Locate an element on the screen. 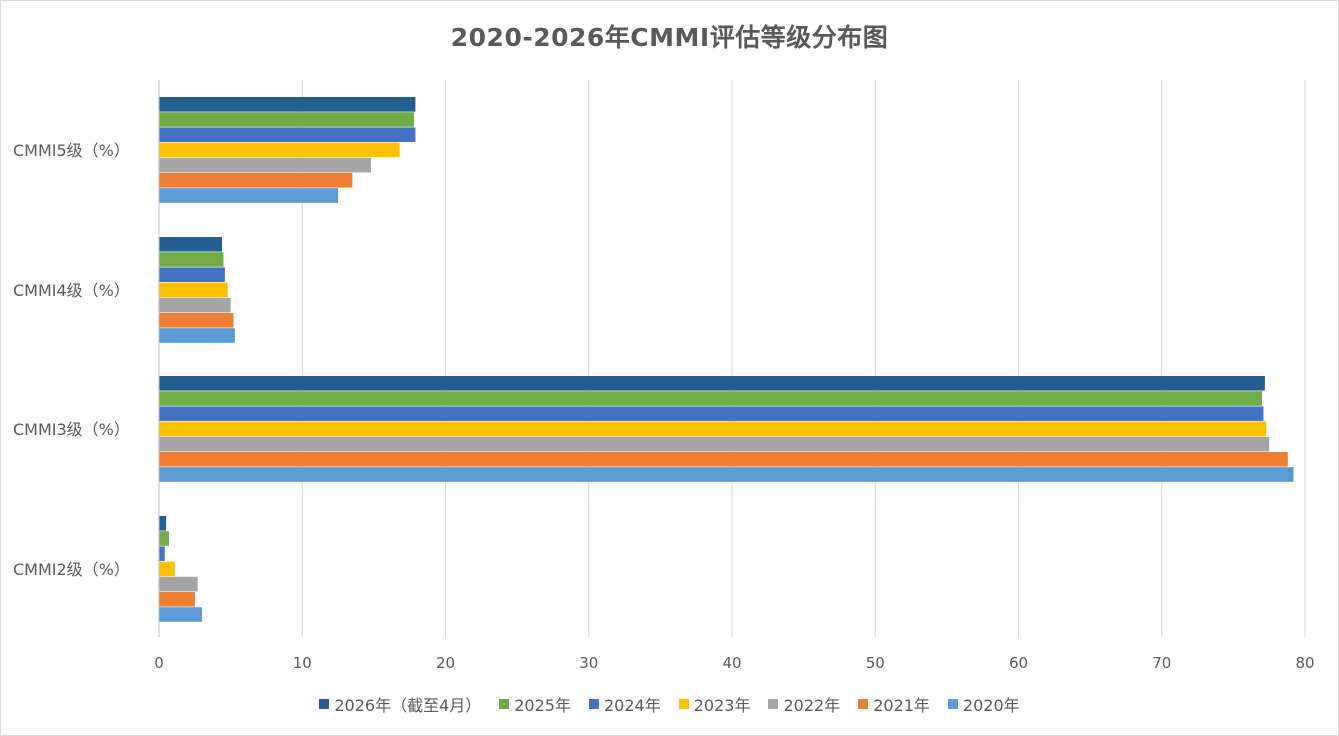  legend-item: 2025年 is located at coordinates (535, 704).